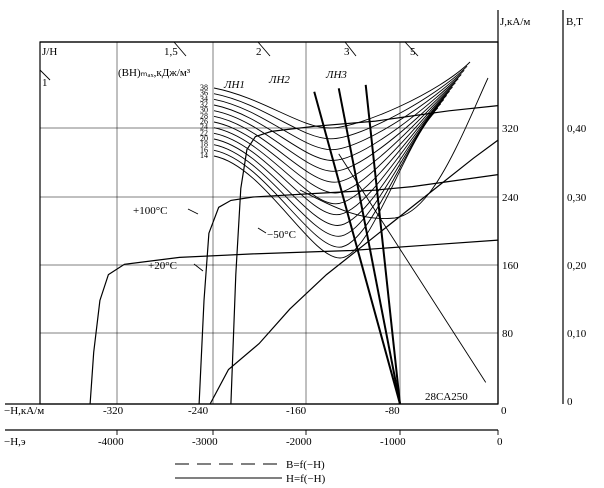  What do you see at coordinates (510, 266) in the screenshot?
I see `j-tick-160: 160` at bounding box center [510, 266].